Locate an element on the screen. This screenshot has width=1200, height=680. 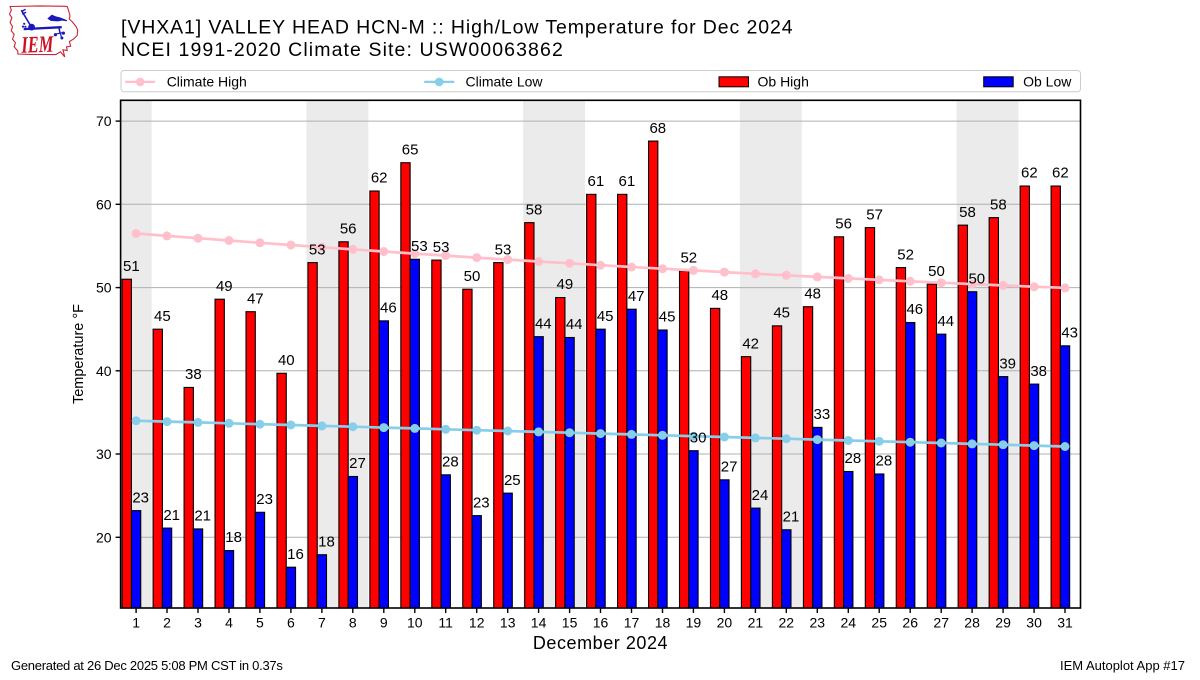
svg-text: IEM Autoplot App #17 is located at coordinates (1122, 665).